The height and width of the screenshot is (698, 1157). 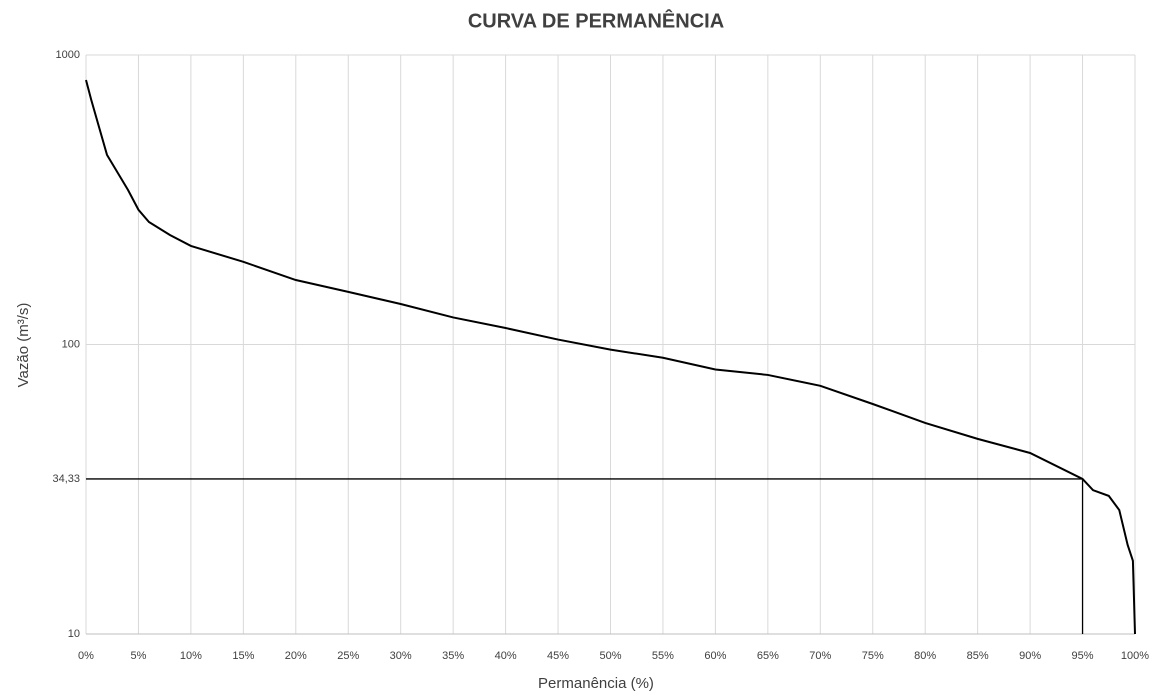 What do you see at coordinates (23, 345) in the screenshot?
I see `y-axis-label: Vazão (m³/s)` at bounding box center [23, 345].